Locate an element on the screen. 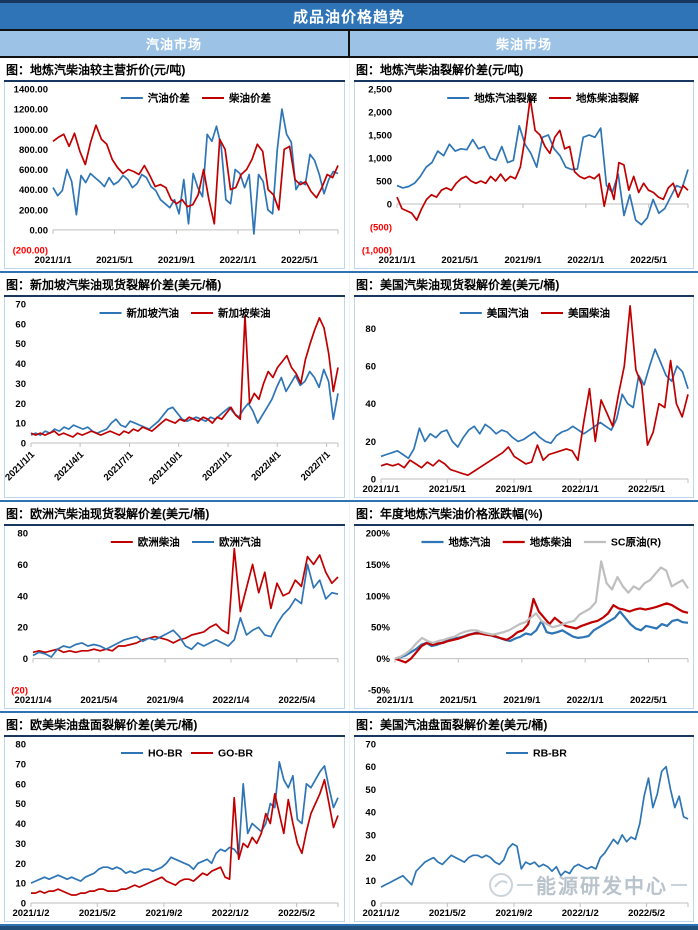 Image resolution: width=698 pixels, height=930 pixels. page-title: 成品油价格趋势 is located at coordinates (348, 17).